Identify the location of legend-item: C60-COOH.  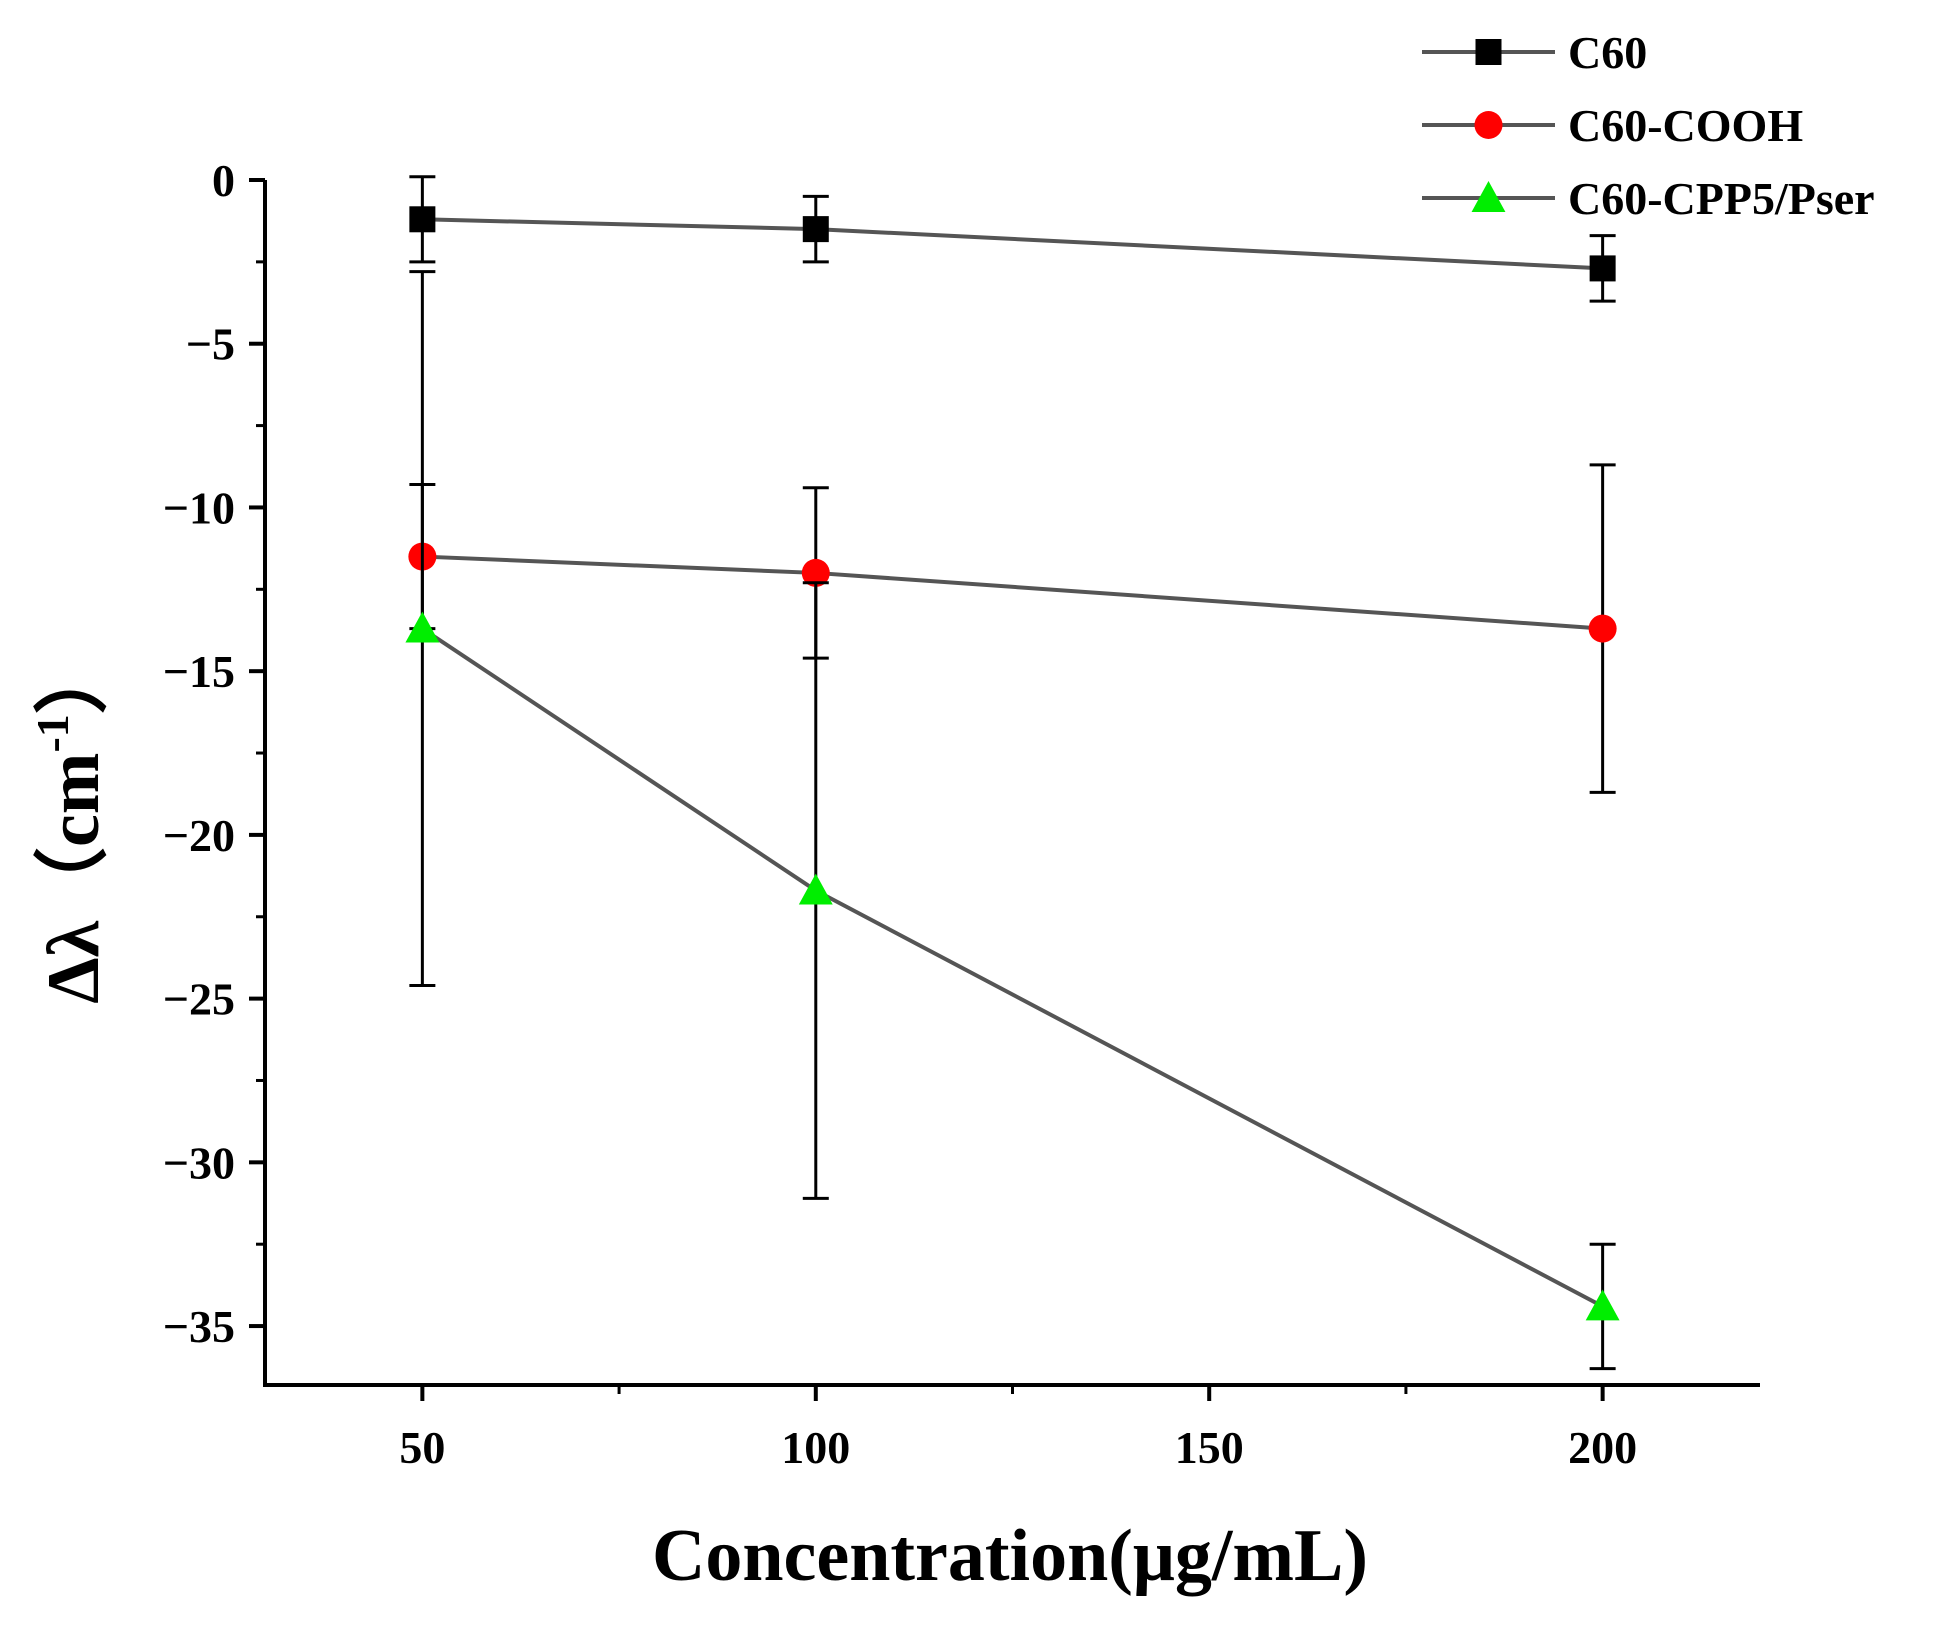
(1612, 125).